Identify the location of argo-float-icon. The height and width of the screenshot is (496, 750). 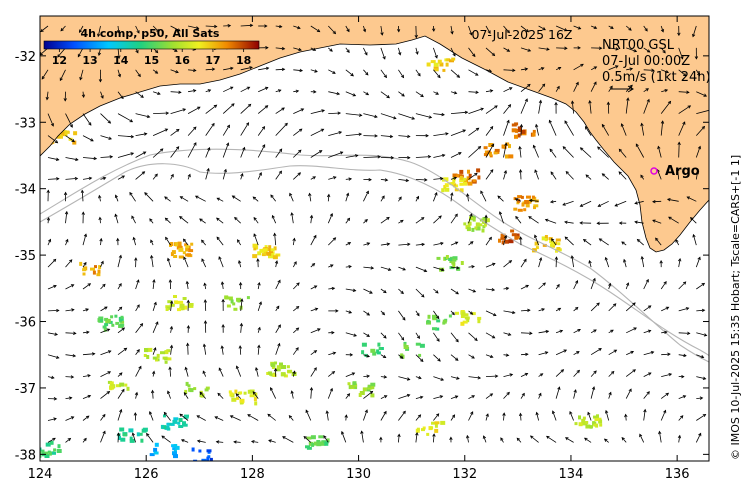
(654, 171).